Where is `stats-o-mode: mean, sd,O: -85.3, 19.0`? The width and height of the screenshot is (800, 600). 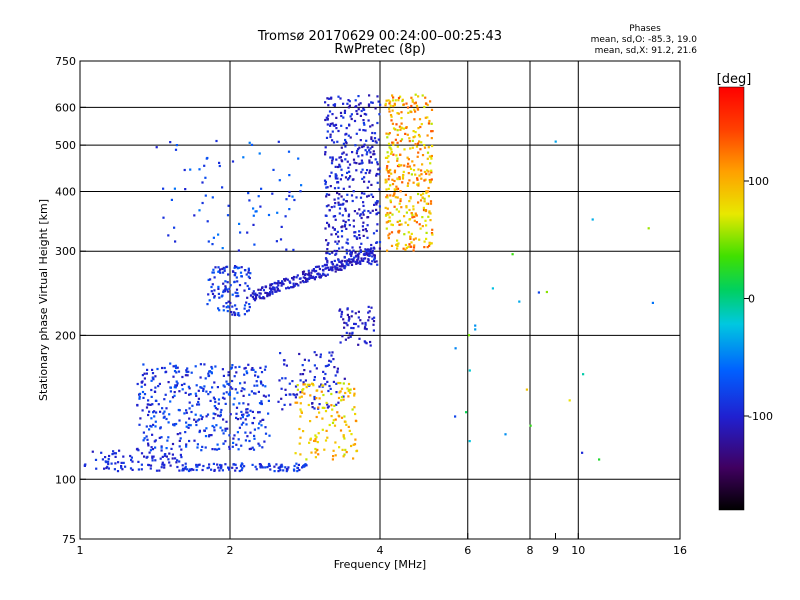 stats-o-mode: mean, sd,O: -85.3, 19.0 is located at coordinates (644, 40).